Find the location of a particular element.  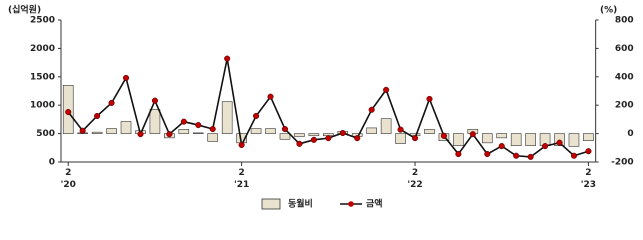

y-tick-label: 500 is located at coordinates (45, 134).